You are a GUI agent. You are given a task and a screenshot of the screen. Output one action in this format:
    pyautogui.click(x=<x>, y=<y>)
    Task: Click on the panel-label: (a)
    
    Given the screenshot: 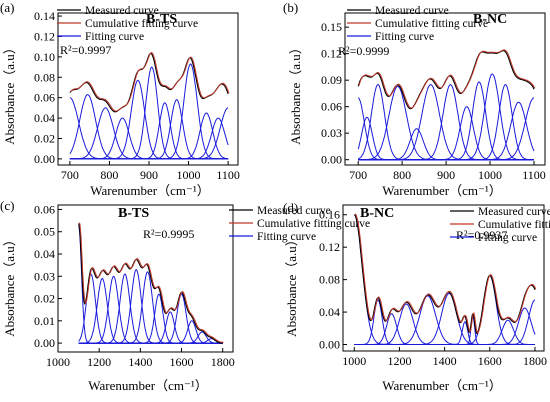 What is the action you would take?
    pyautogui.click(x=7, y=7)
    